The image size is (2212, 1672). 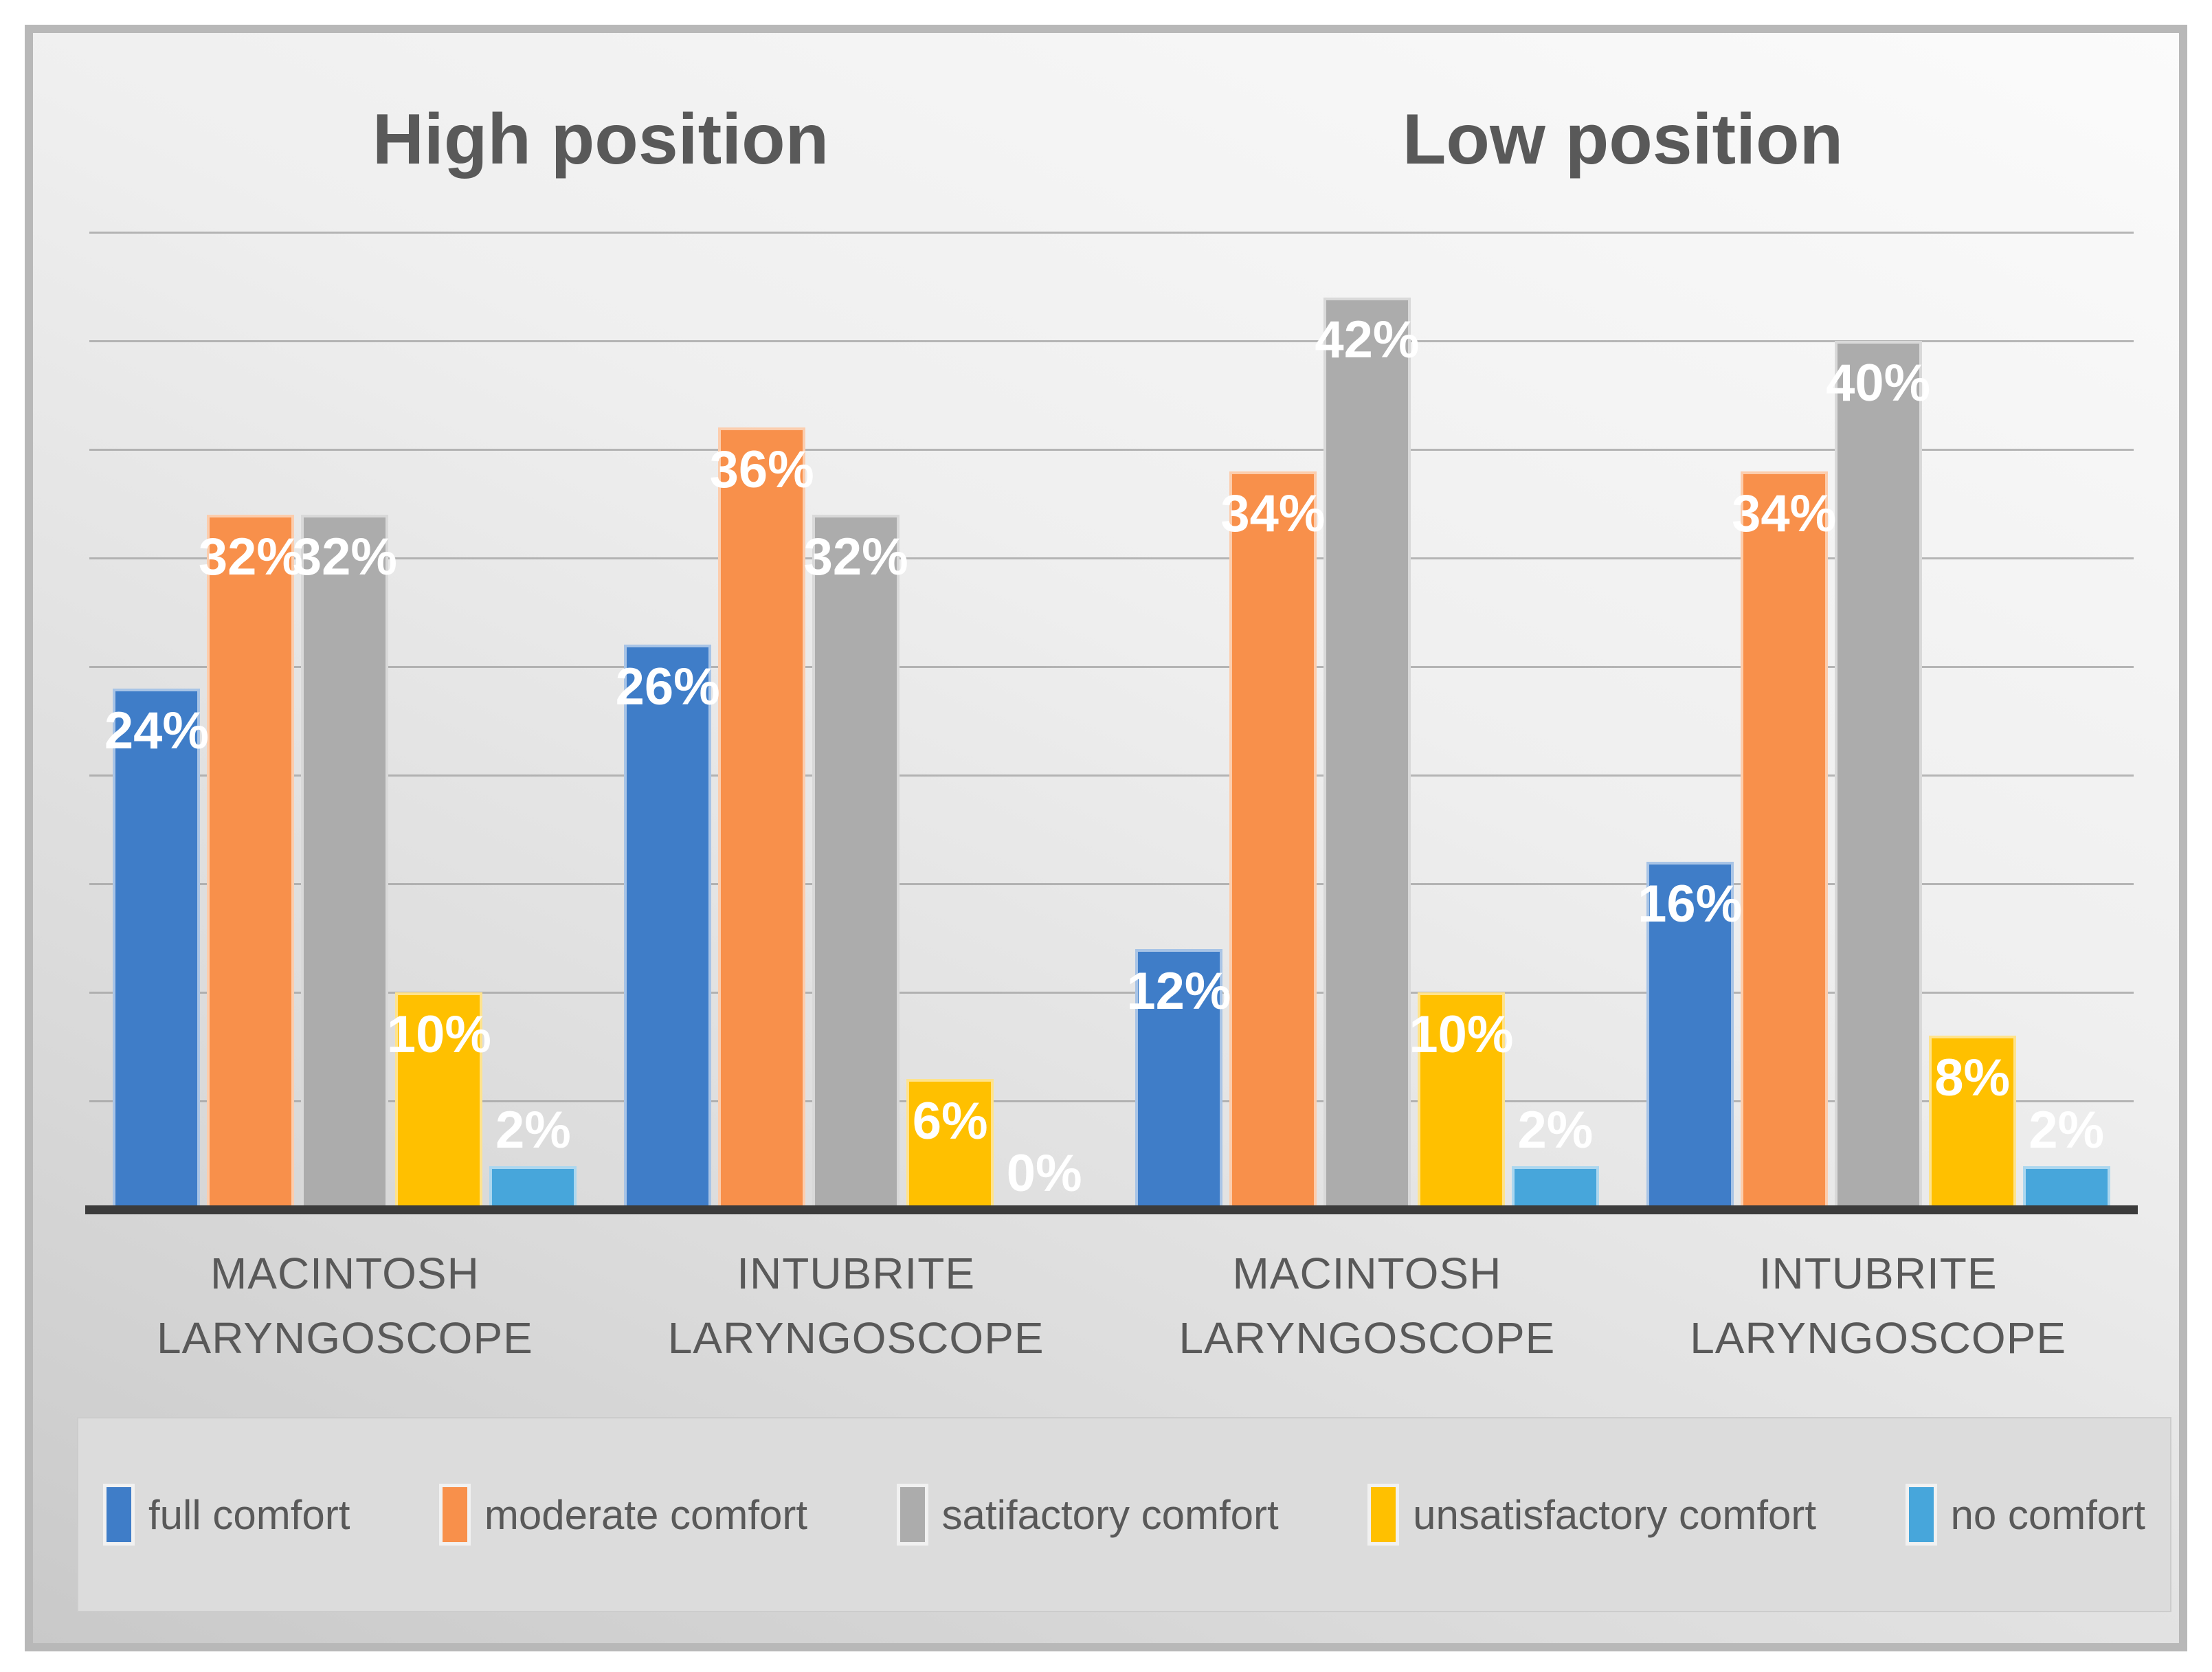 What do you see at coordinates (1921, 1515) in the screenshot?
I see `legend-swatch-no-comfort` at bounding box center [1921, 1515].